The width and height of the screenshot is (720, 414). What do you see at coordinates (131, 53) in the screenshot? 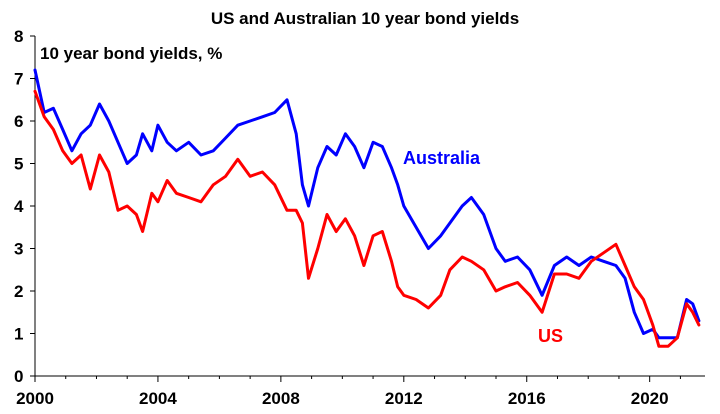
I see `chart-subtitle: 10 year bond yields, %` at bounding box center [131, 53].